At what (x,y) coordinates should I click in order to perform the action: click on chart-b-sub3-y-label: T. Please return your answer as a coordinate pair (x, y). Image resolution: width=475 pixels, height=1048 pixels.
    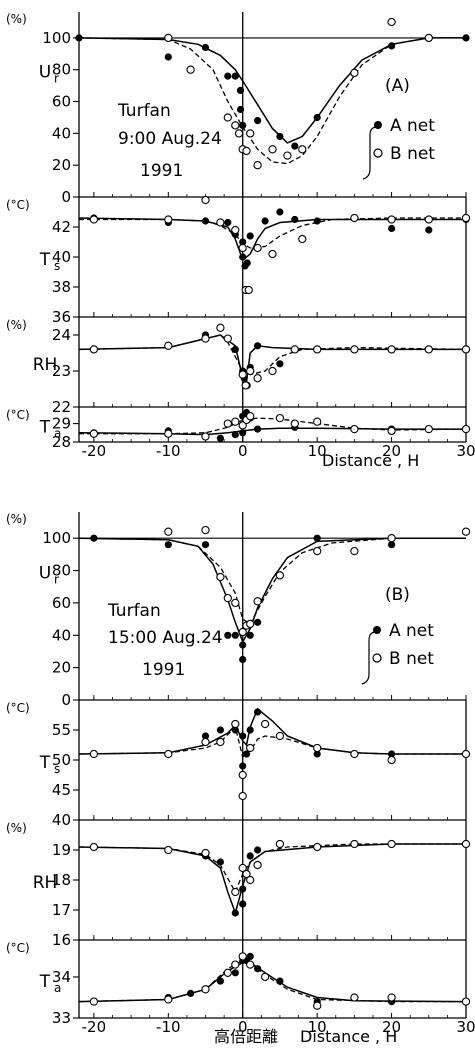
    Looking at the image, I should click on (45, 982).